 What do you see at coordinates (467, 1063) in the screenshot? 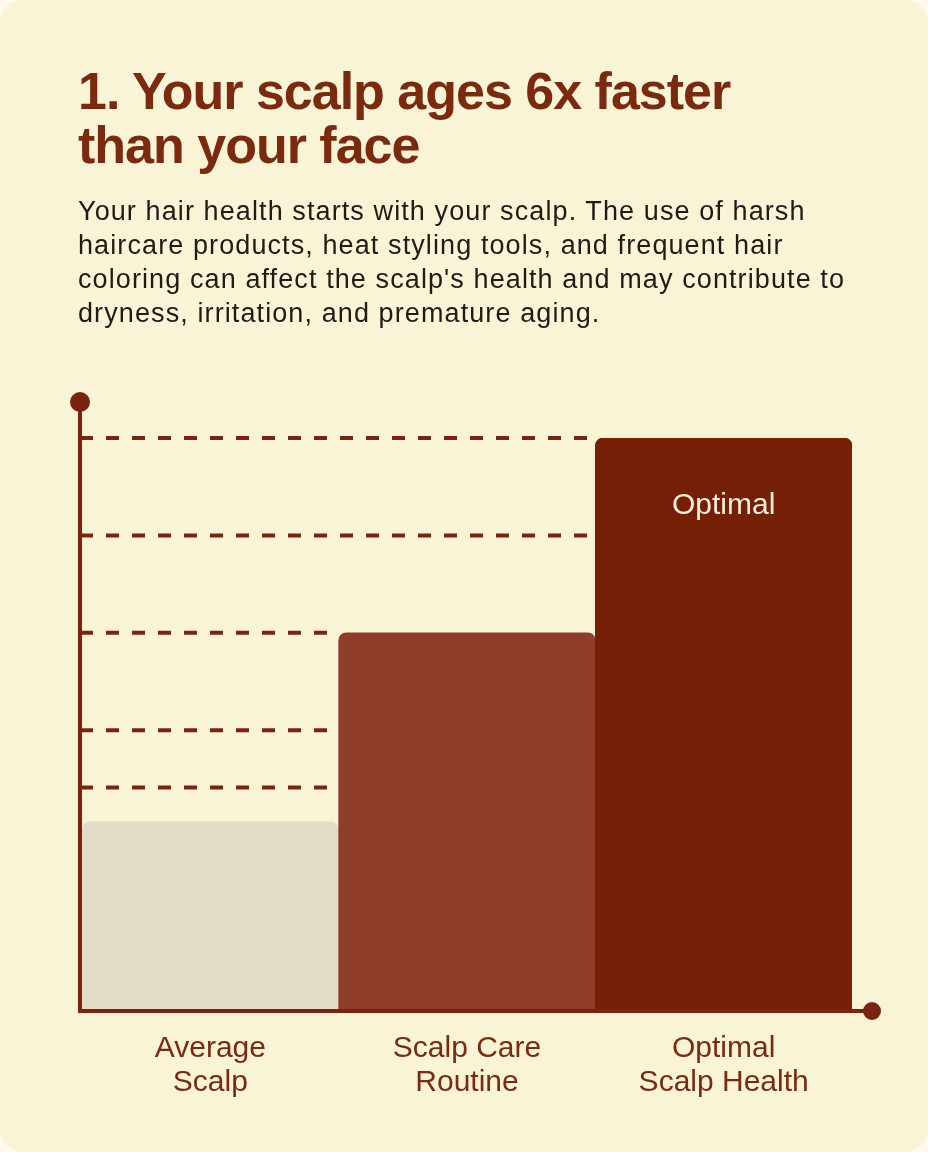
I see `x-tick-label: Scalp Care Routine` at bounding box center [467, 1063].